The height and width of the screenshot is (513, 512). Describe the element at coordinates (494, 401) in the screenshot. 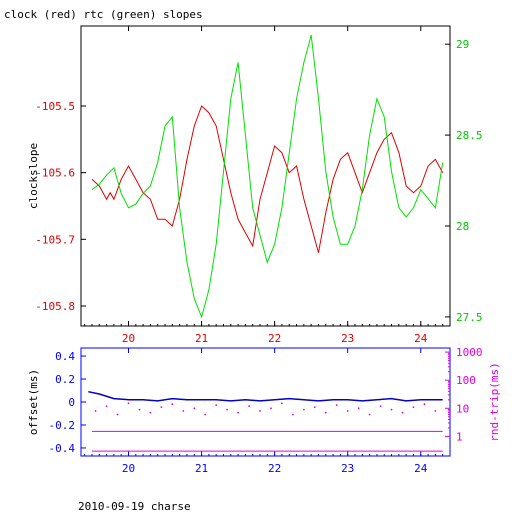

I see `bottom-chart-y2label: rnd-trip(ms)` at that location.